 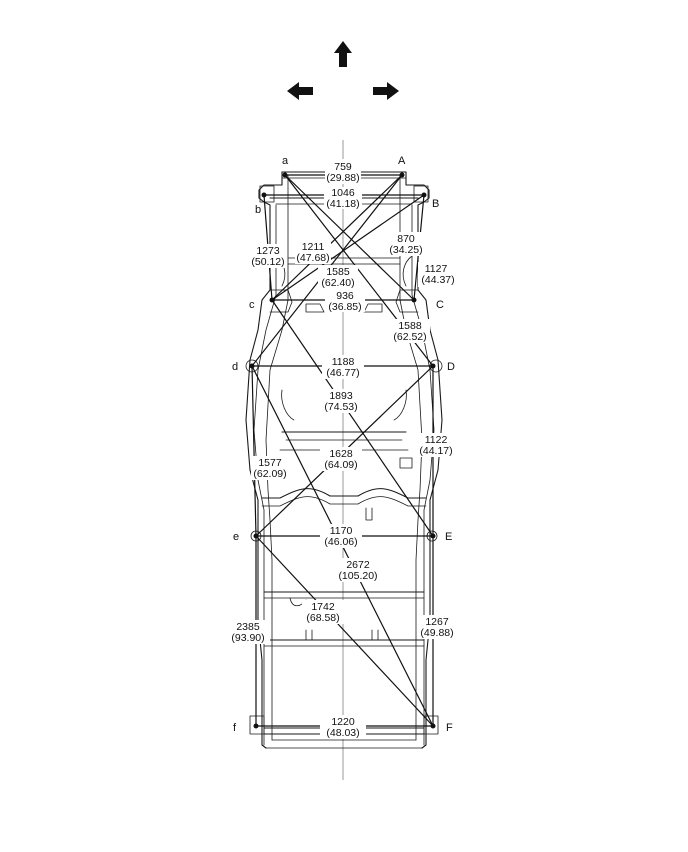 What do you see at coordinates (343, 54) in the screenshot?
I see `arrow-up-icon` at bounding box center [343, 54].